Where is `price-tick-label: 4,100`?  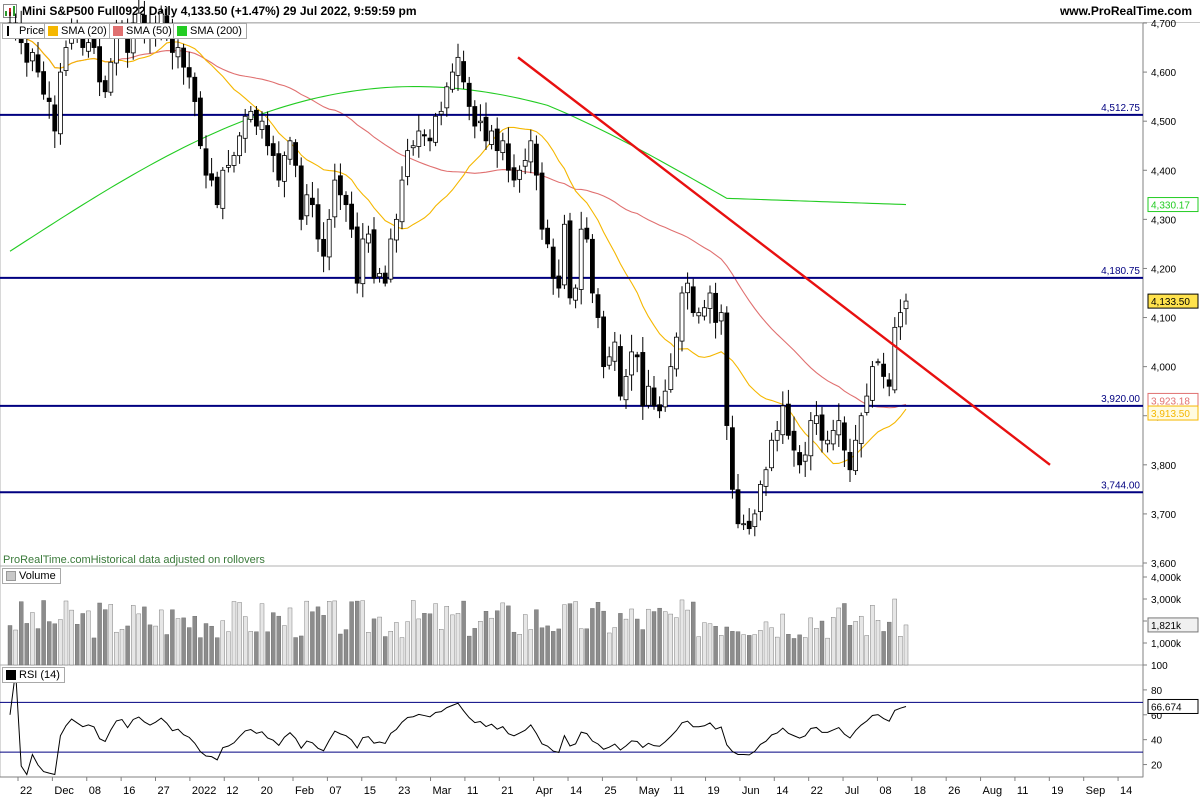
price-tick-label: 4,100 is located at coordinates (1163, 319).